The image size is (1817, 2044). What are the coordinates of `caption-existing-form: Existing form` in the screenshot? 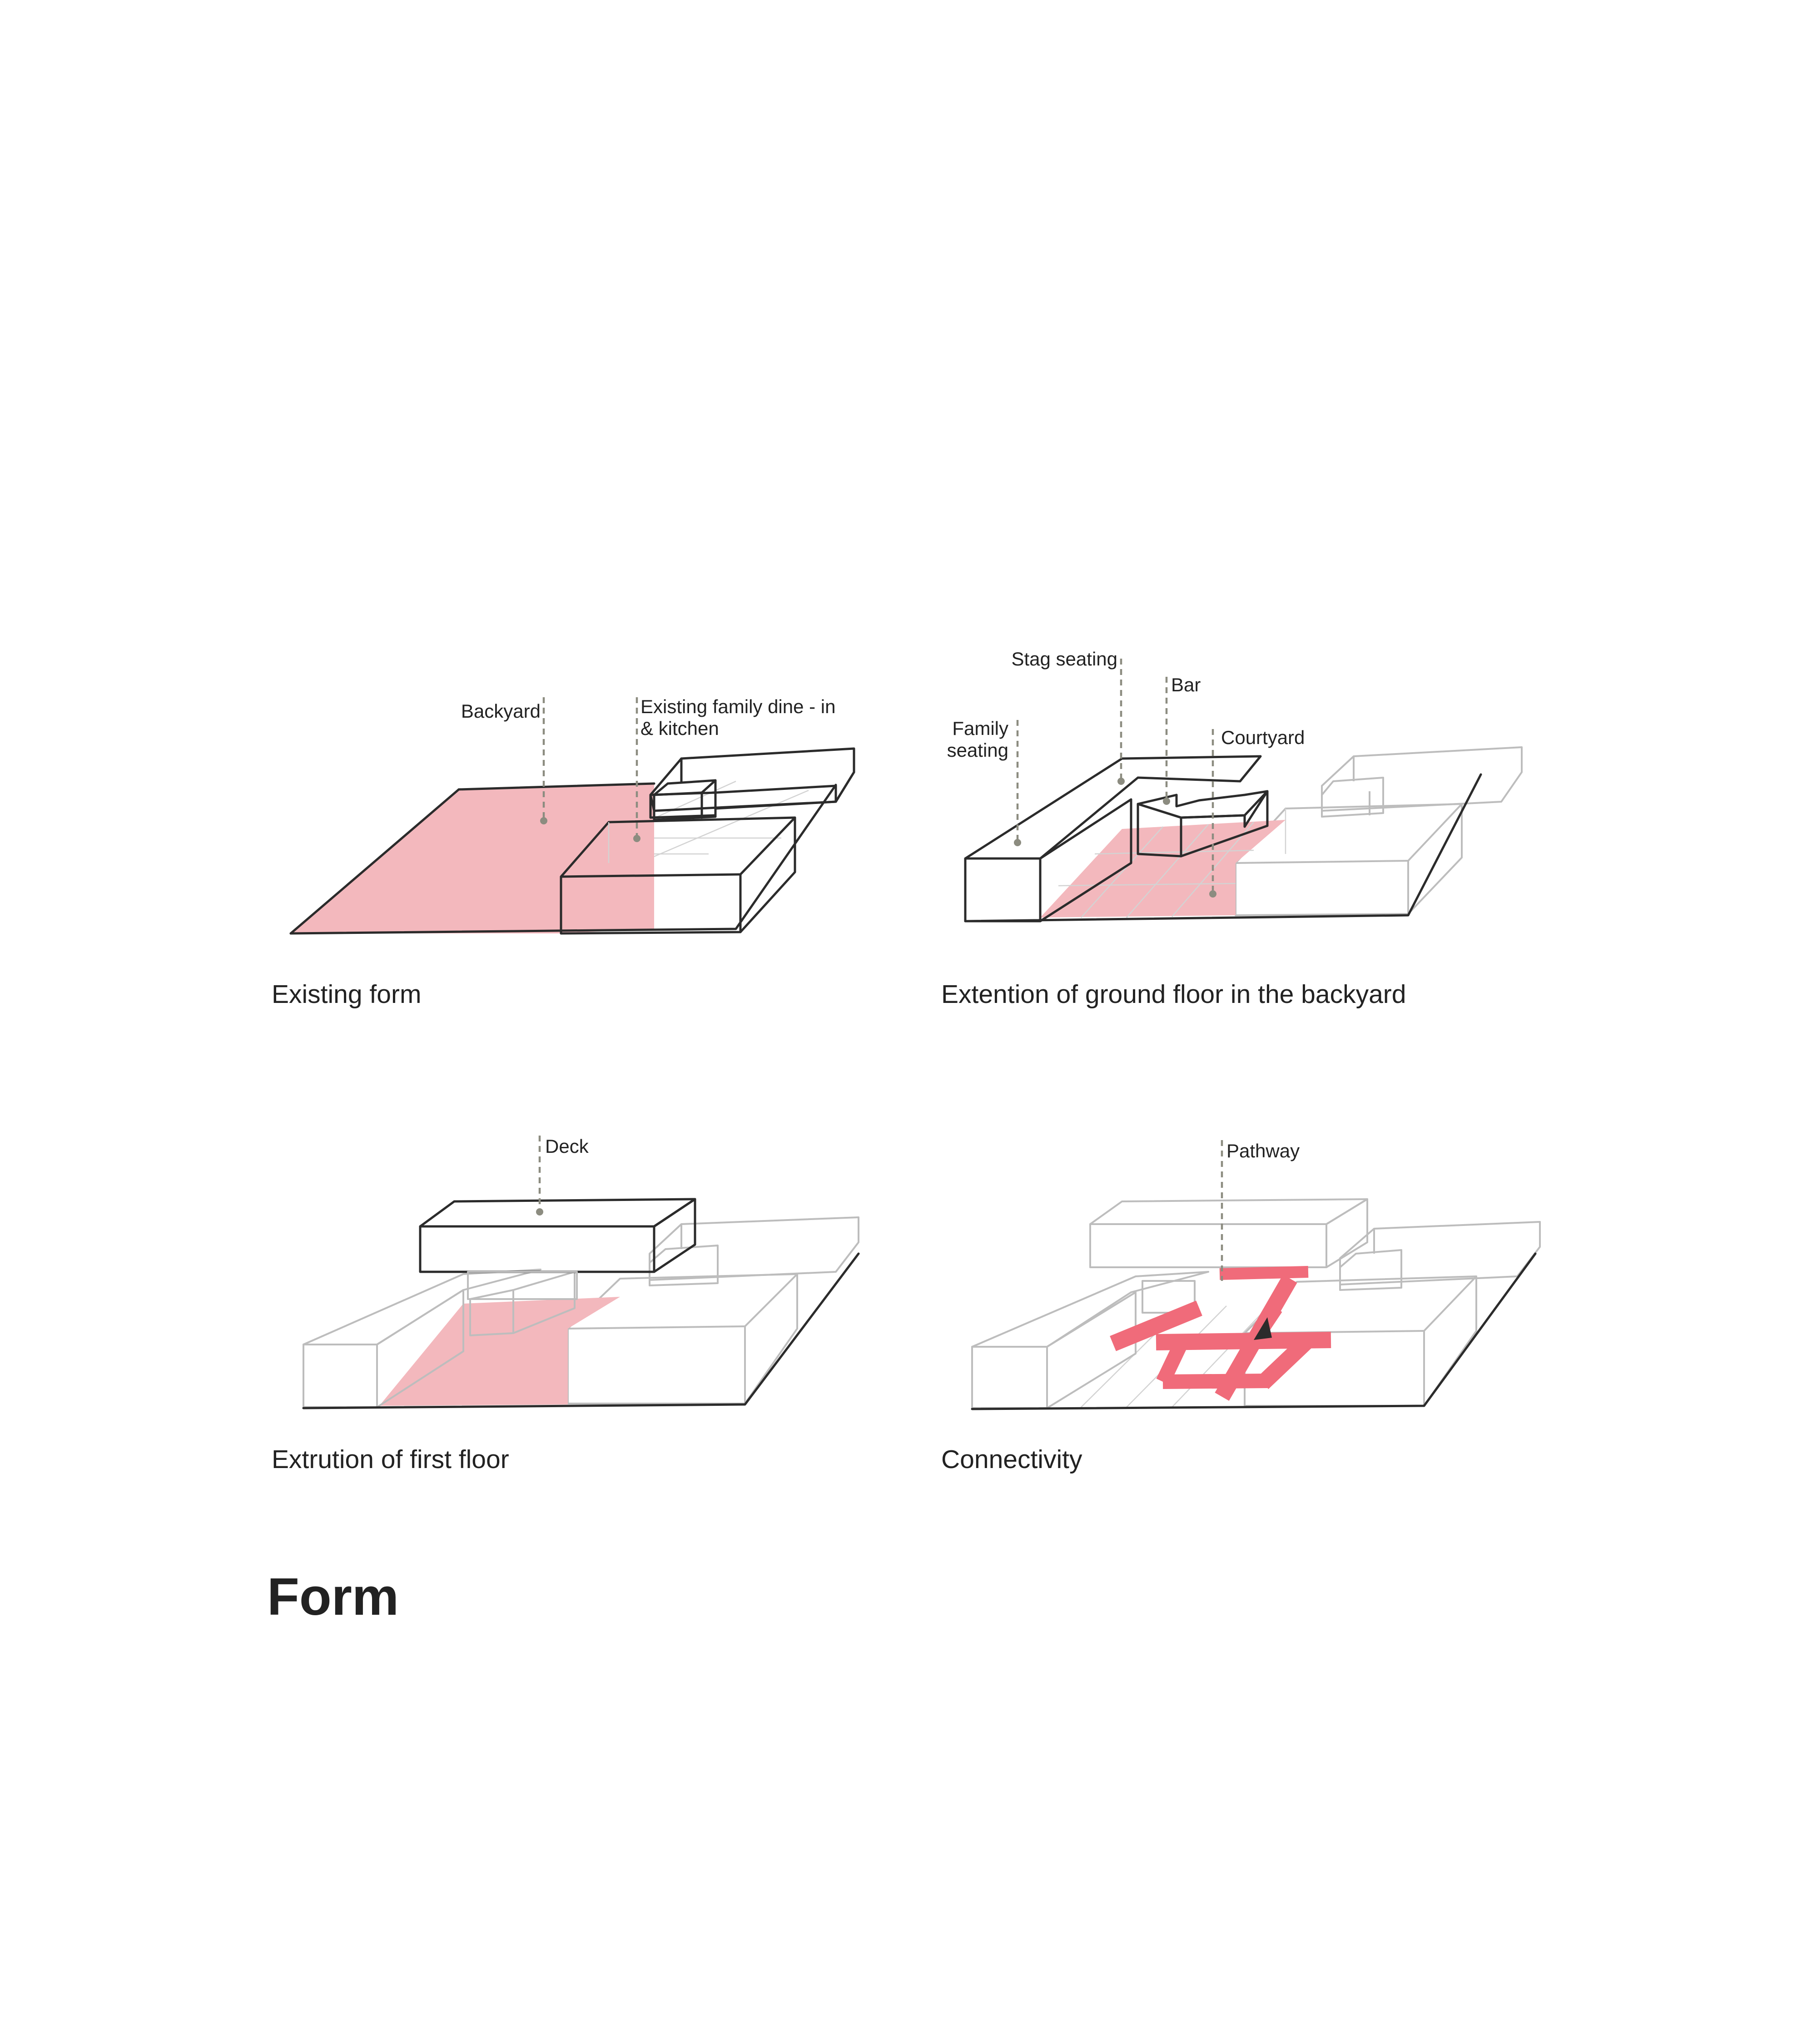 It's located at (346, 995).